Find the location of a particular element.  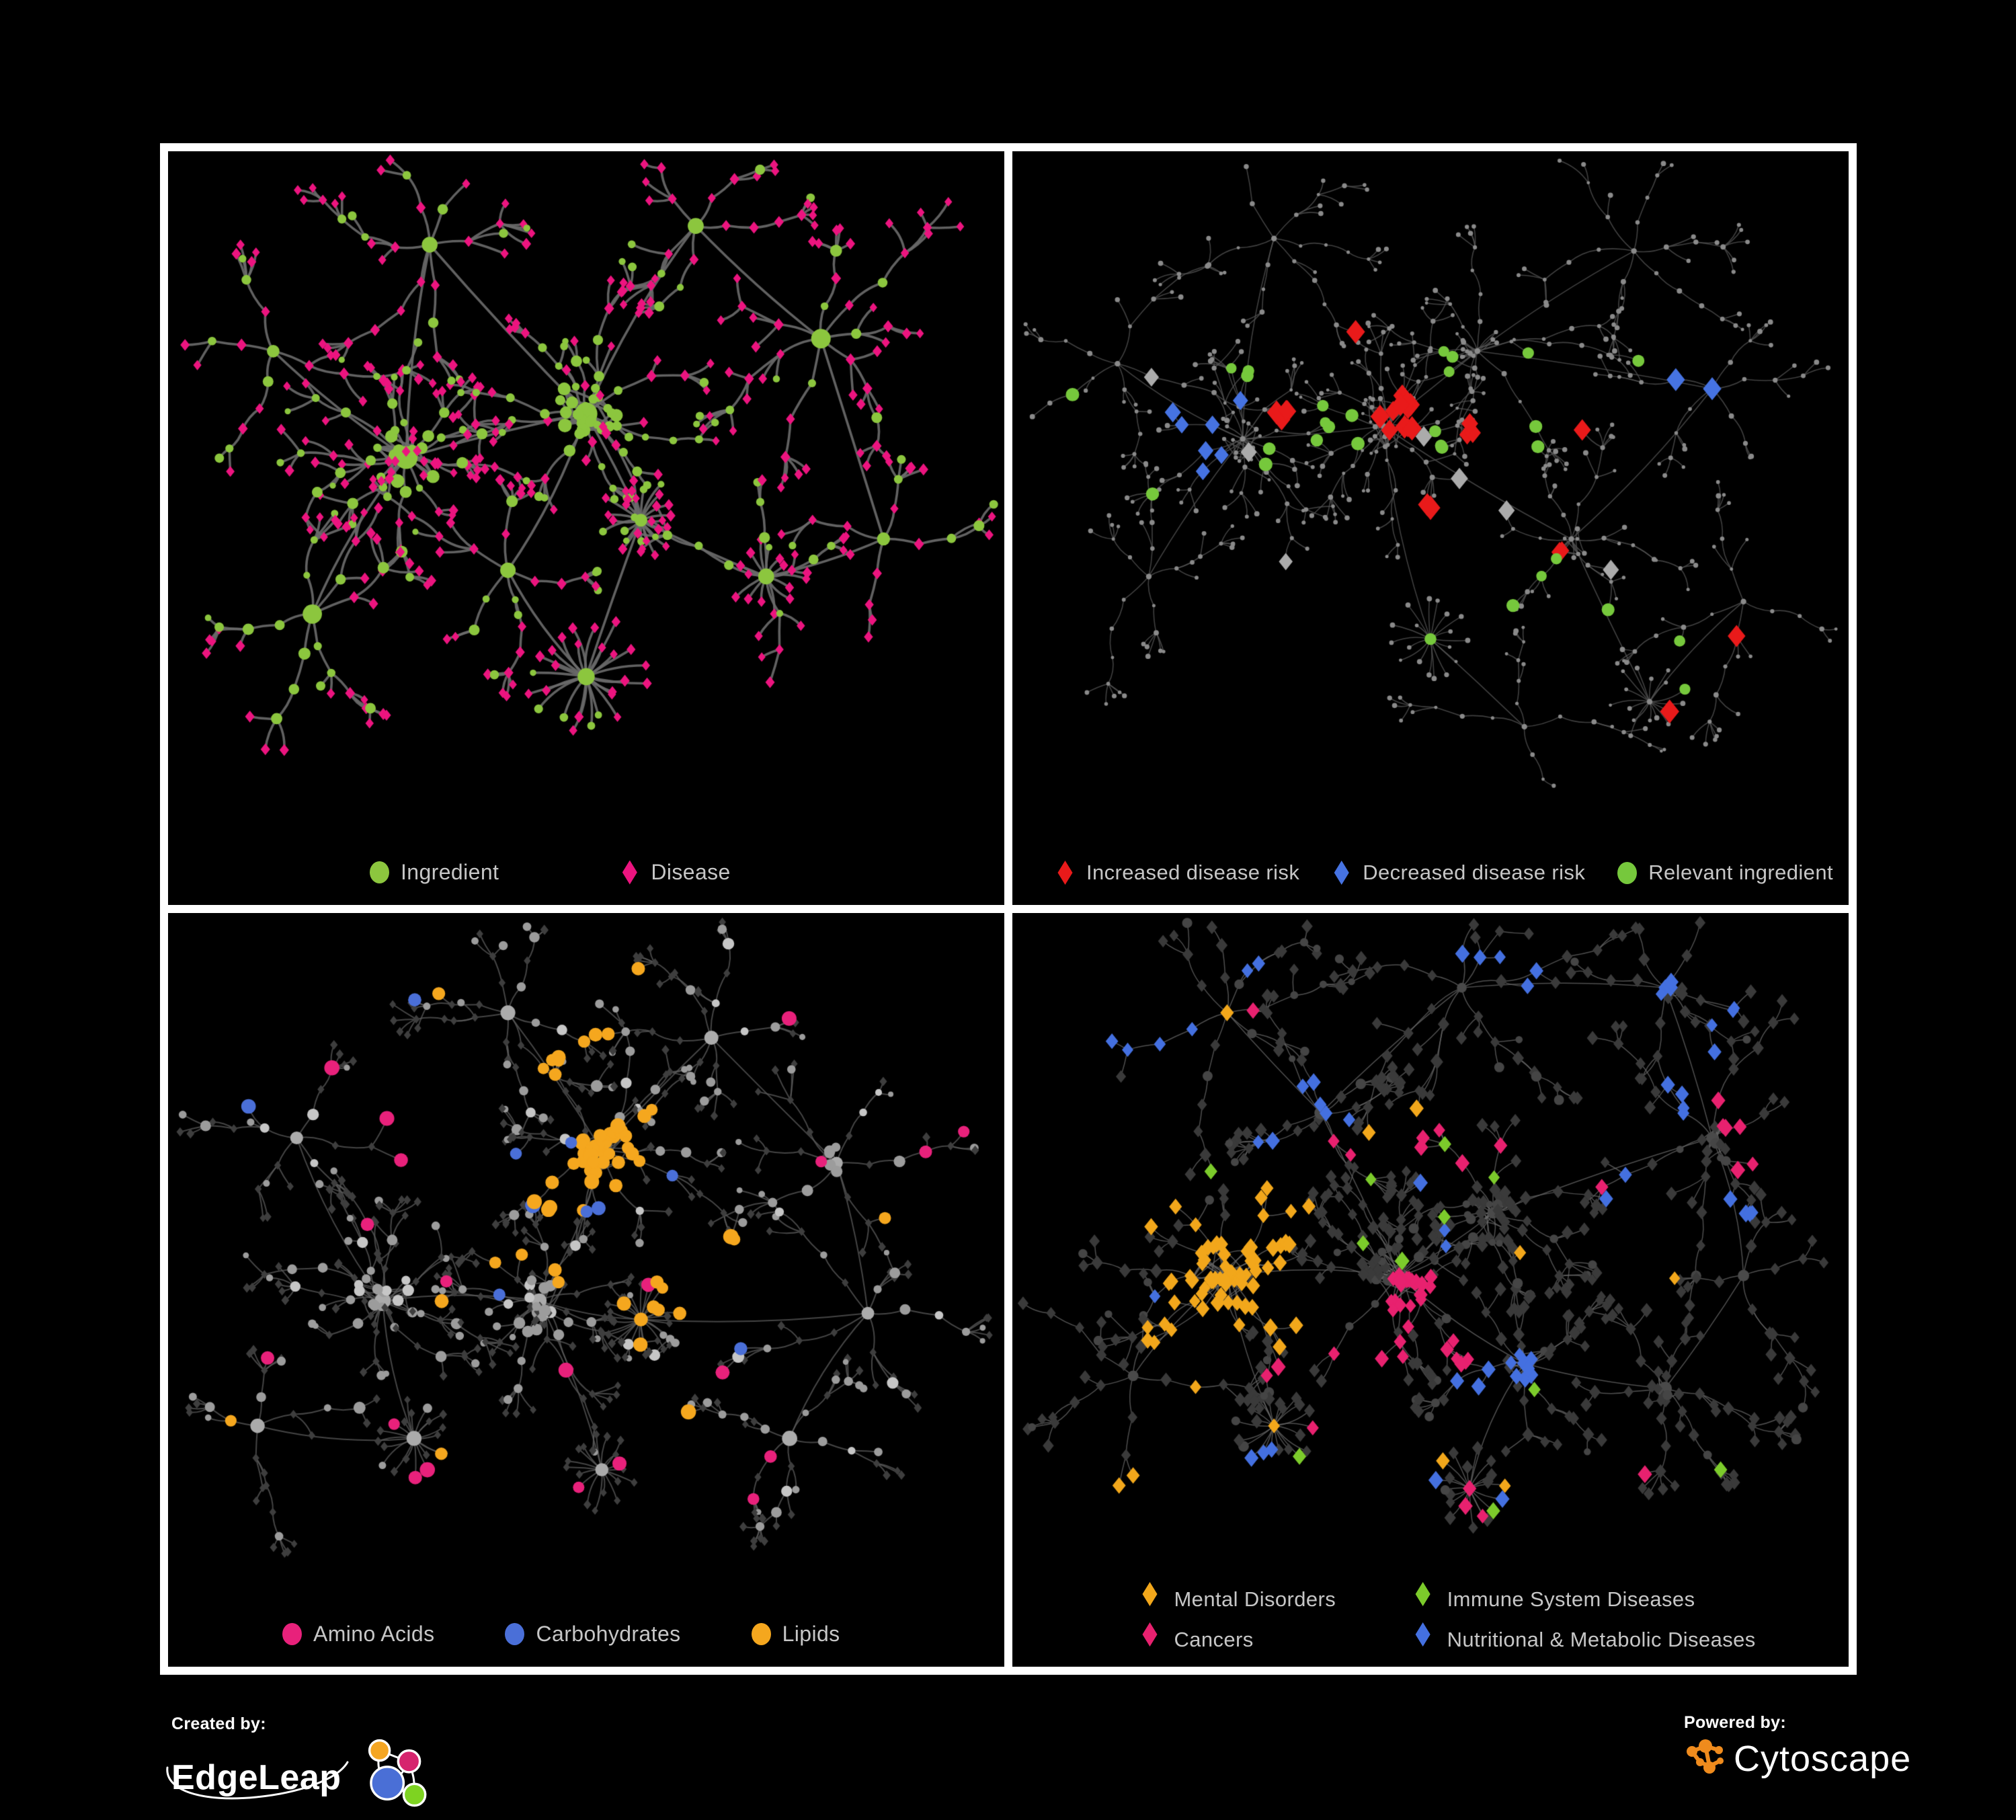

legend-nutrient-classes: Amino Acids Carbohydrates Lipids is located at coordinates (586, 1634).